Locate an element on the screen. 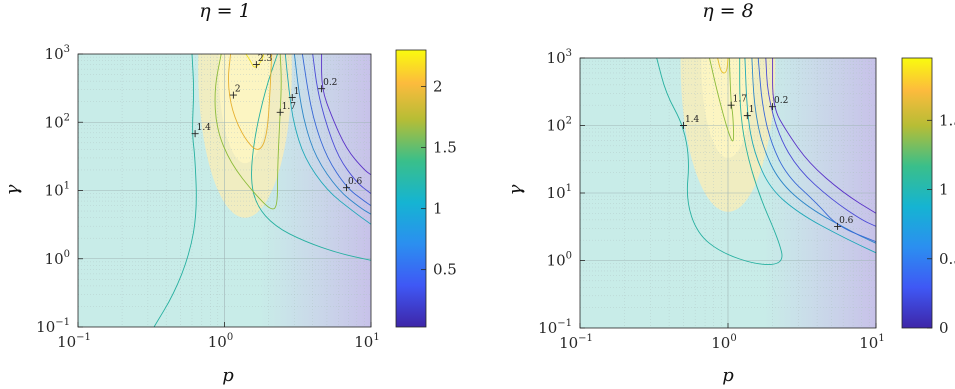 The width and height of the screenshot is (955, 389). colorbar-tick-label: 2 is located at coordinates (438, 87).